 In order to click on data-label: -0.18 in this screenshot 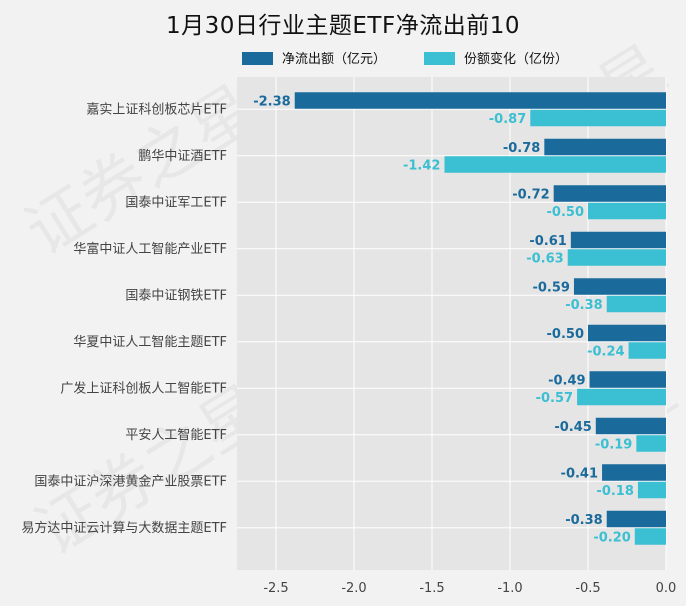, I will do `click(614, 491)`.